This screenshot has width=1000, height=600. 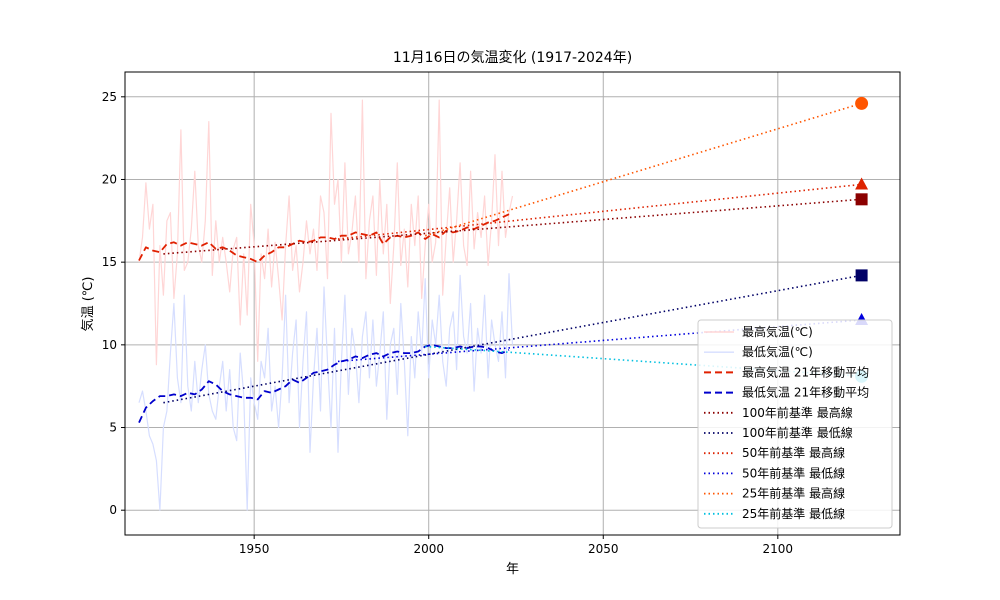 What do you see at coordinates (793, 513) in the screenshot?
I see `legend-label-trend-min-25: 25年前基準 最低線` at bounding box center [793, 513].